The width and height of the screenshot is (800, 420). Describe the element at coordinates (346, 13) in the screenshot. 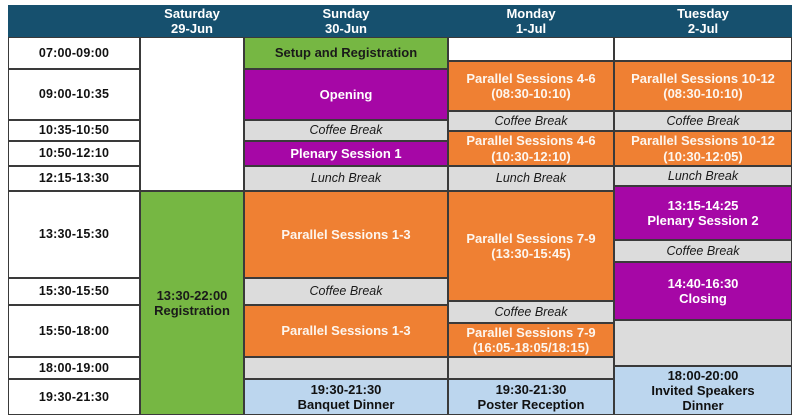

I see `day-name-sunday: Sunday` at that location.